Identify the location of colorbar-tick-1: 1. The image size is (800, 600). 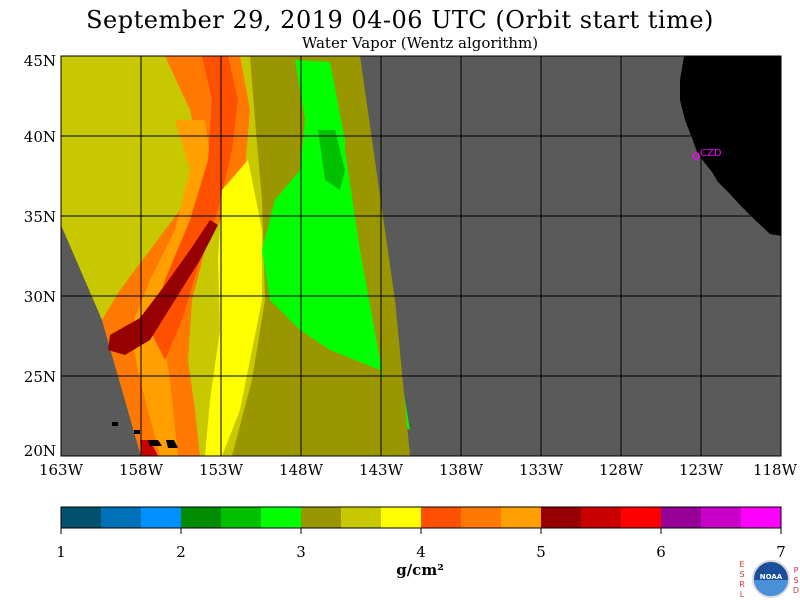
(61, 552).